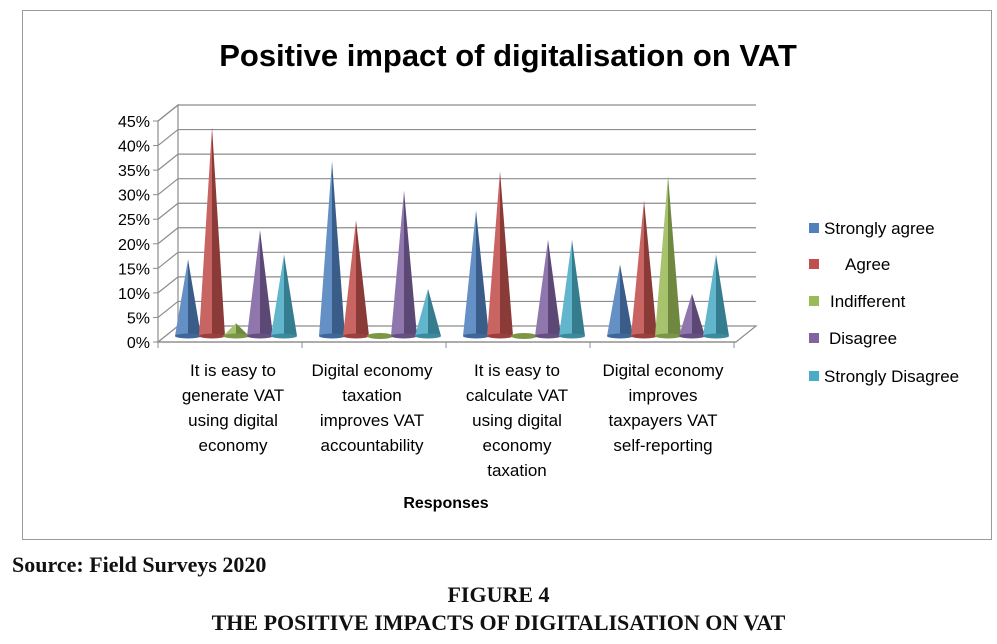 The image size is (997, 644). I want to click on x-tick-label-line: accountability, so click(372, 445).